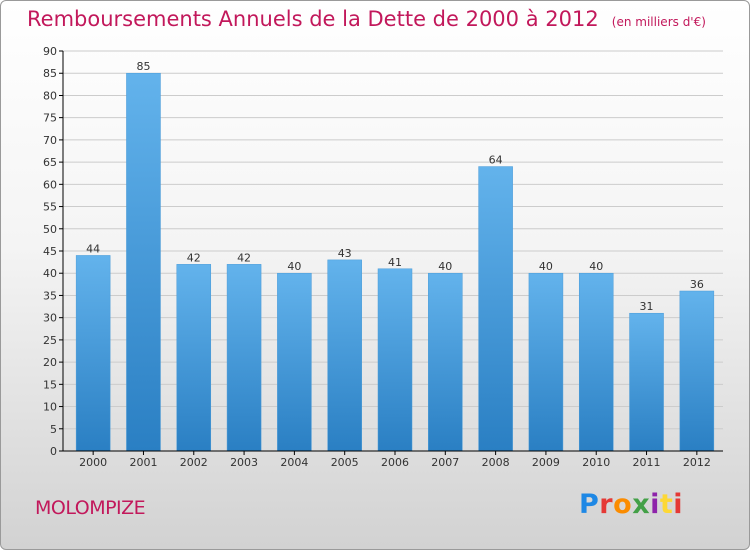  What do you see at coordinates (646, 382) in the screenshot?
I see `bar-2011` at bounding box center [646, 382].